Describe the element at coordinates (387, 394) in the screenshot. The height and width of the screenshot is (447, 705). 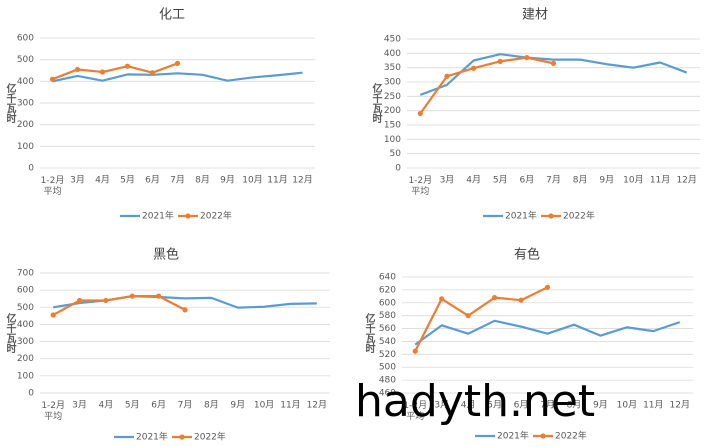
I see `y-tick-label: 460` at that location.